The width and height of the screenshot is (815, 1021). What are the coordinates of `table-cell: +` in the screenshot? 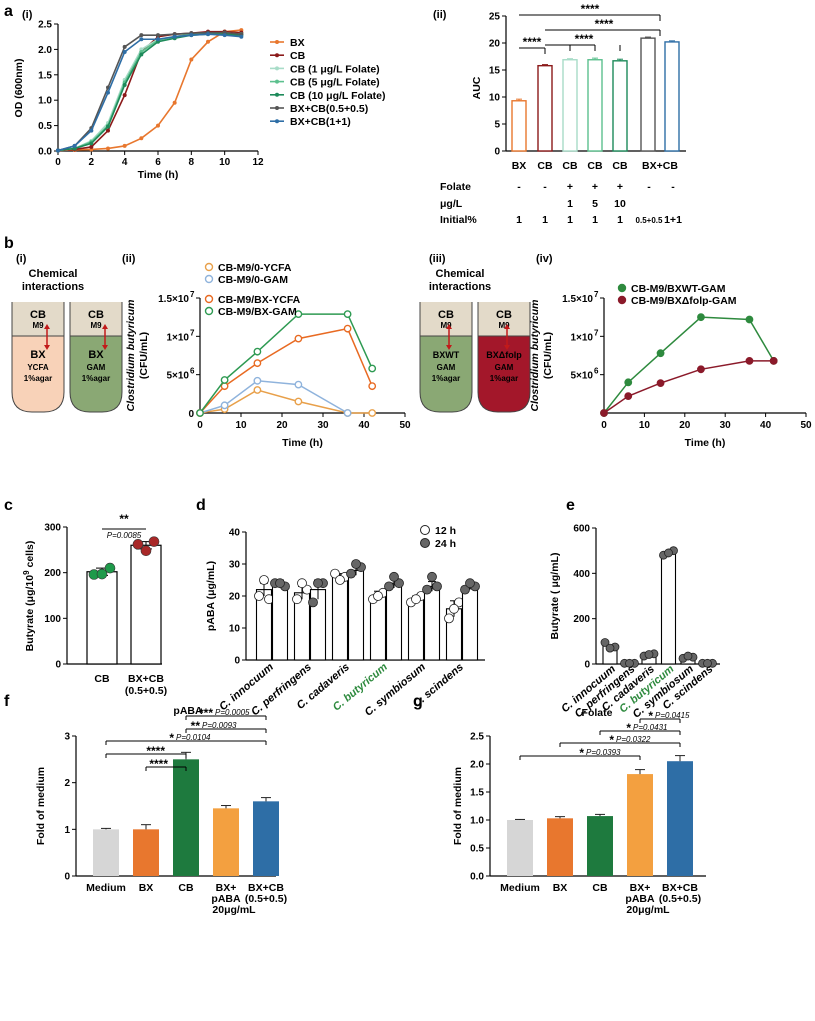 It's located at (570, 187).